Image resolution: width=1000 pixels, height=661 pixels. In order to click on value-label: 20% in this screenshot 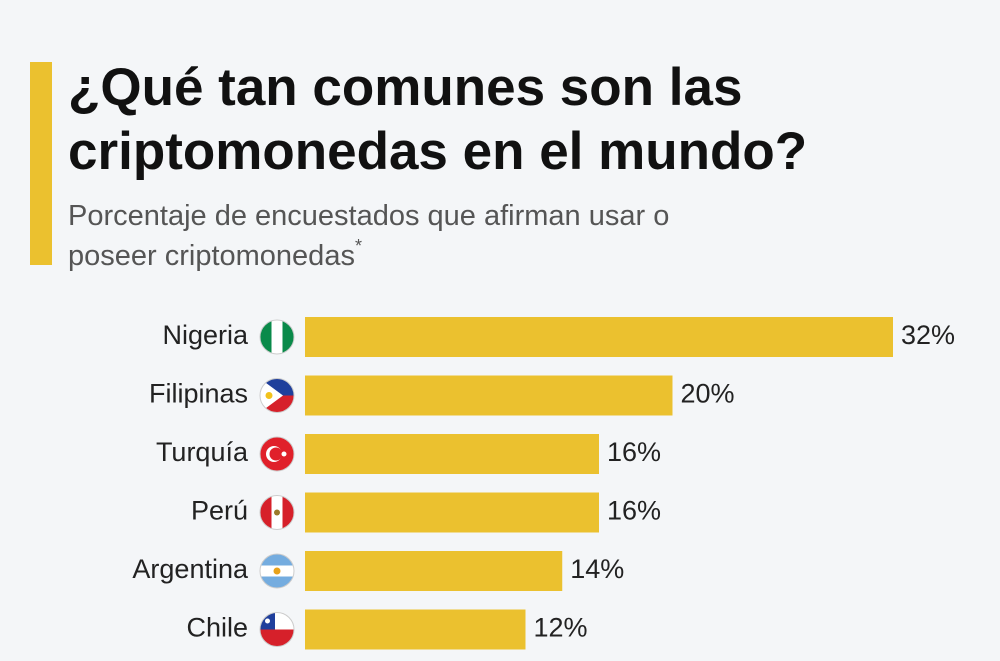, I will do `click(708, 394)`.